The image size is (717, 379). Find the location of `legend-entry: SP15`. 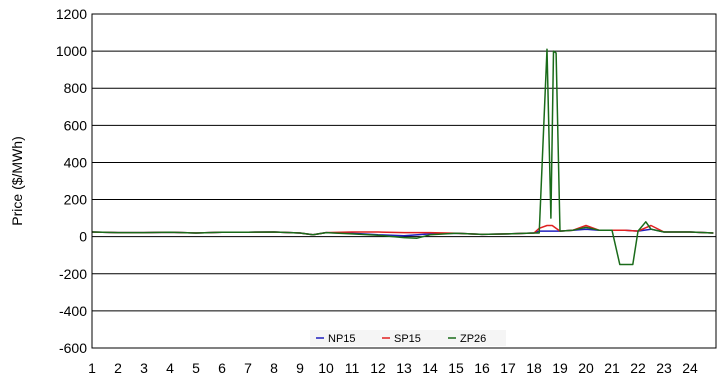

legend-entry: SP15 is located at coordinates (407, 339).